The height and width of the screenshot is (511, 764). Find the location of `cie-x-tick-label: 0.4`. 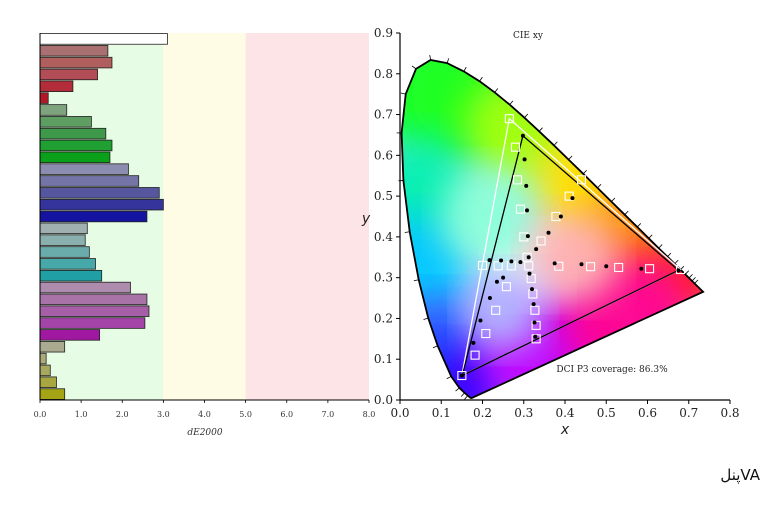

cie-x-tick-label: 0.4 is located at coordinates (564, 413).